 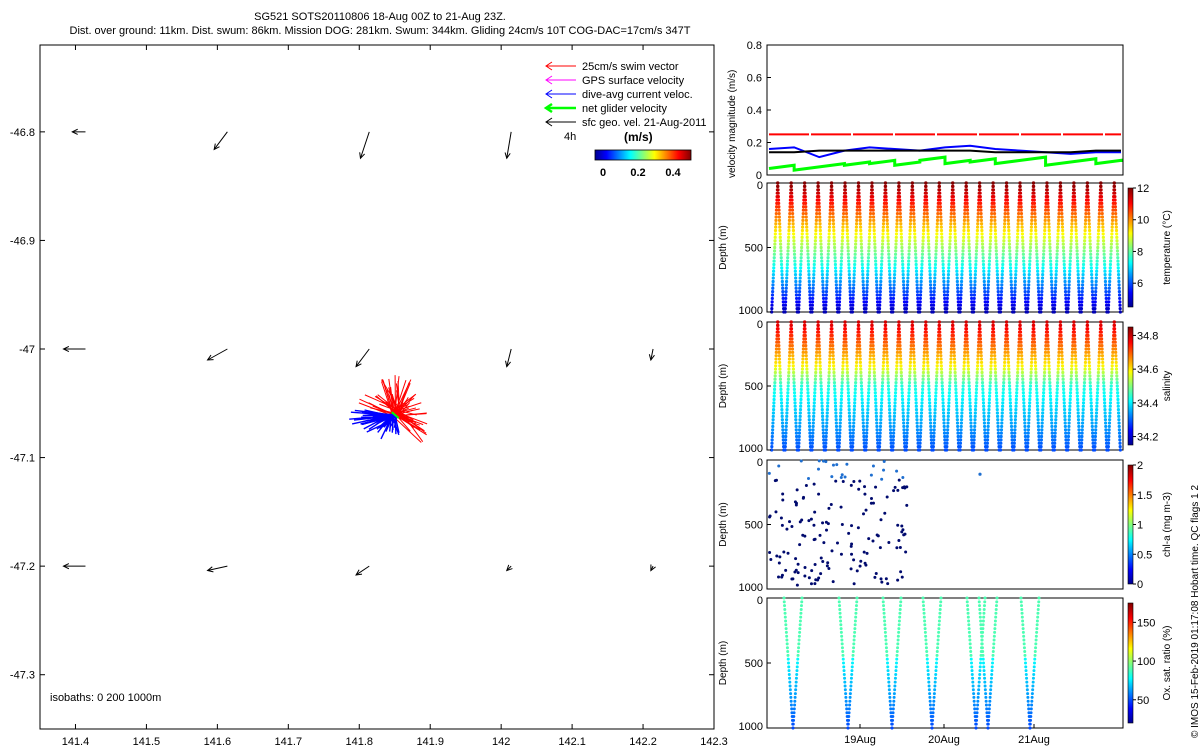 I want to click on x-tick-label: 142.2, so click(x=643, y=742).